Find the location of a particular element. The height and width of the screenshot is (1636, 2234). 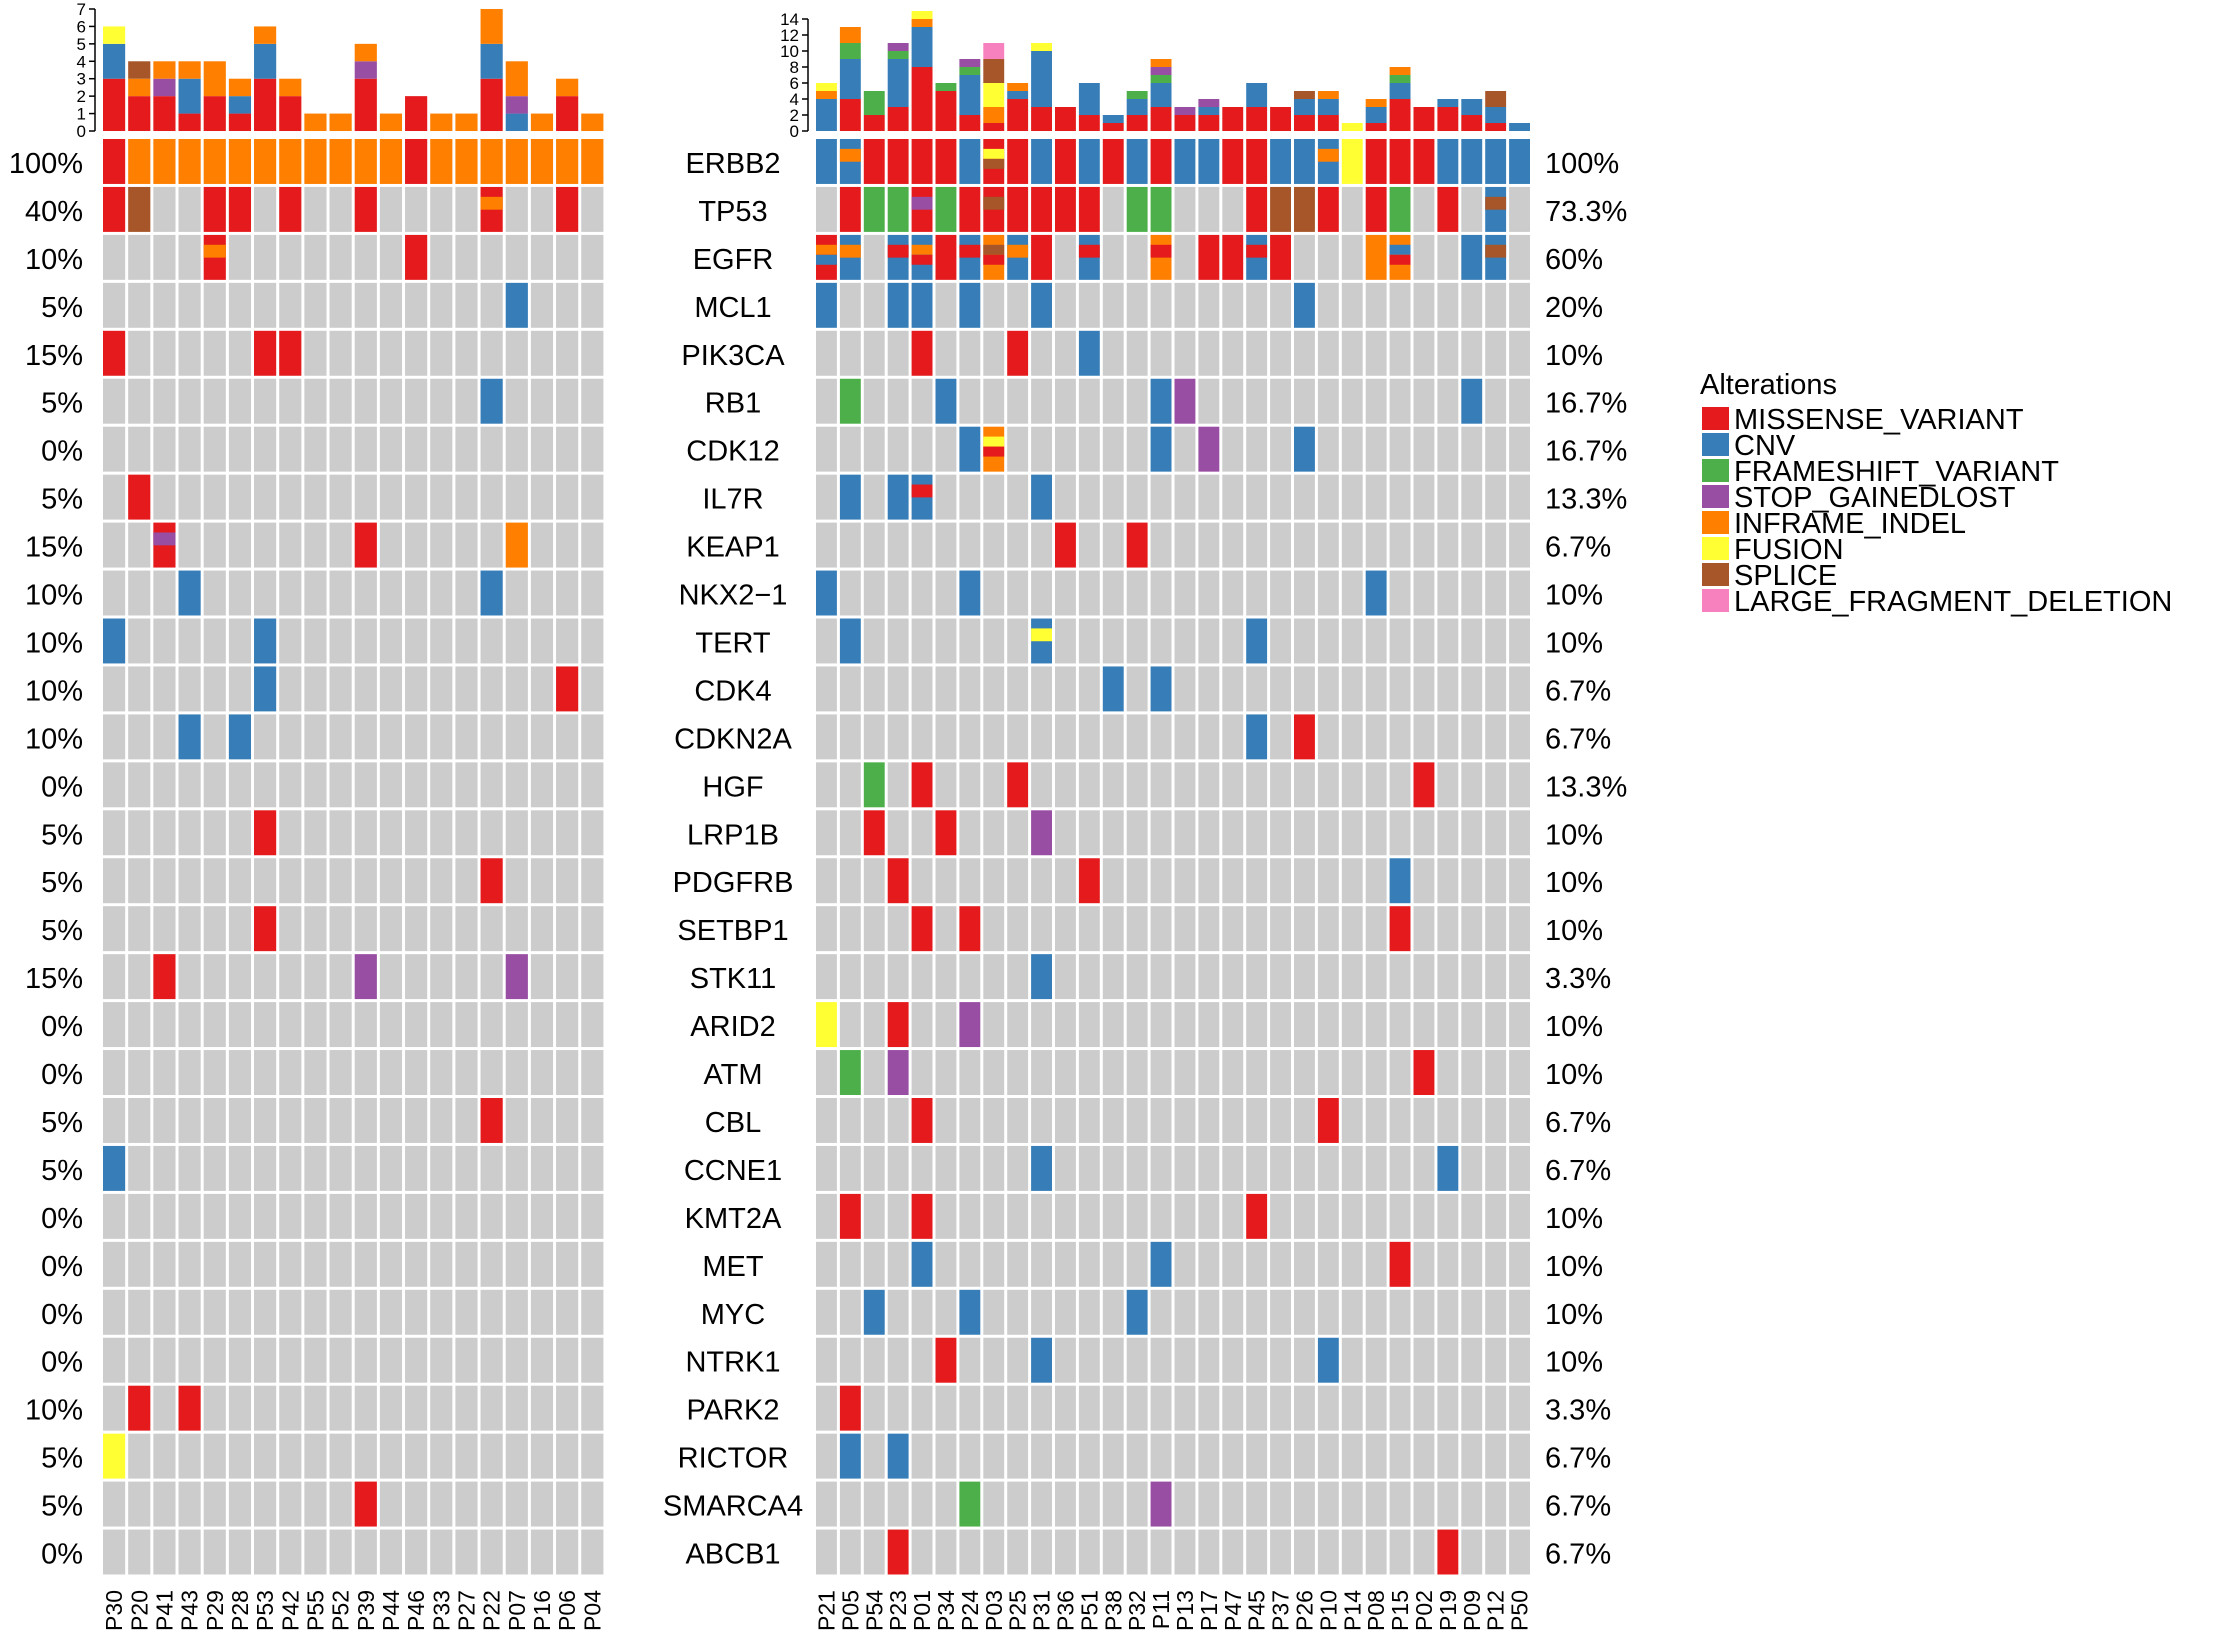

alteration-I is located at coordinates (516, 545).